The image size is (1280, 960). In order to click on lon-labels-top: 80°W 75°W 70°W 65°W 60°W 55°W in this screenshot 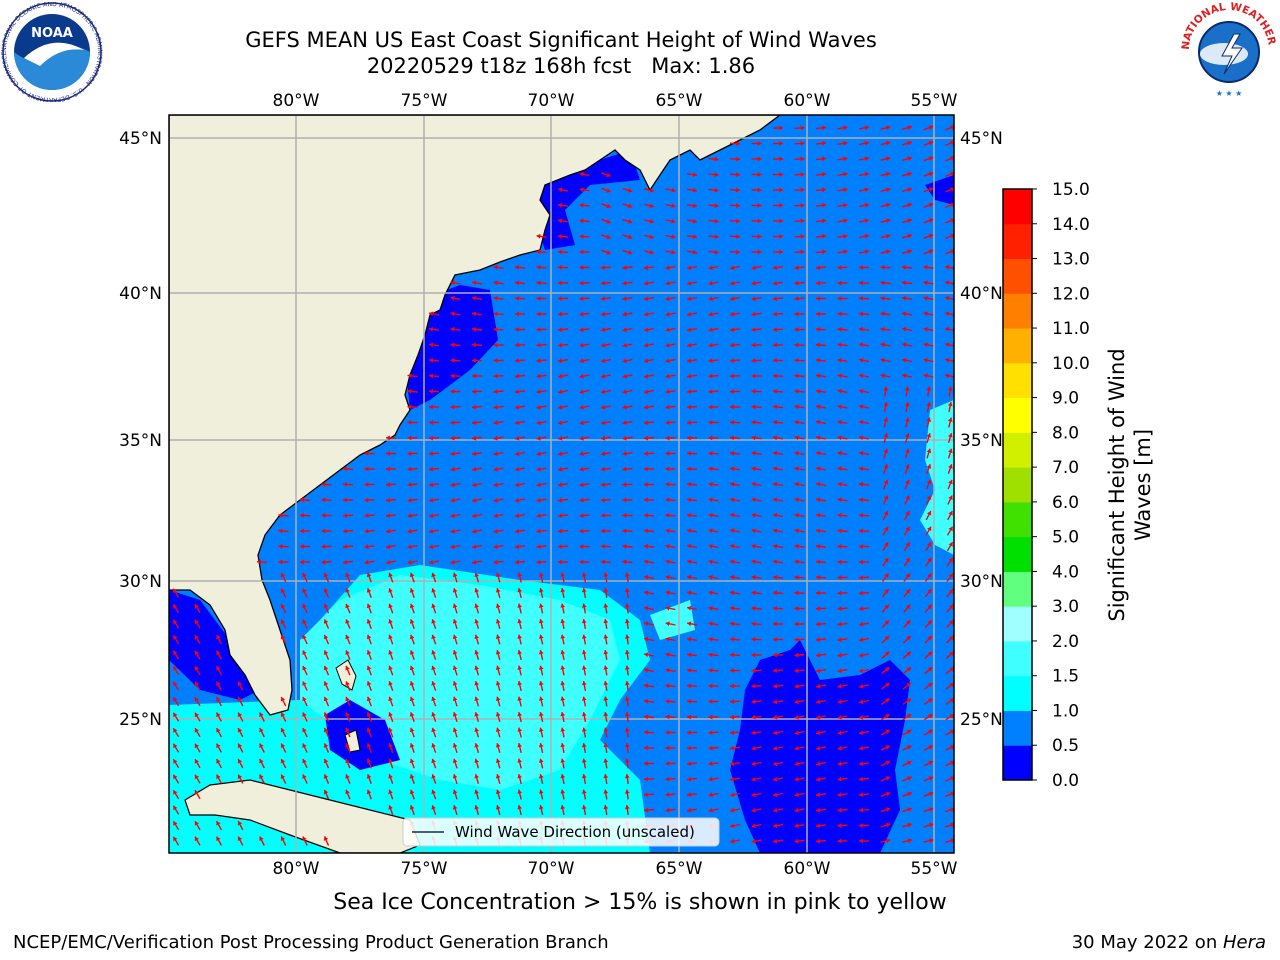, I will do `click(615, 101)`.